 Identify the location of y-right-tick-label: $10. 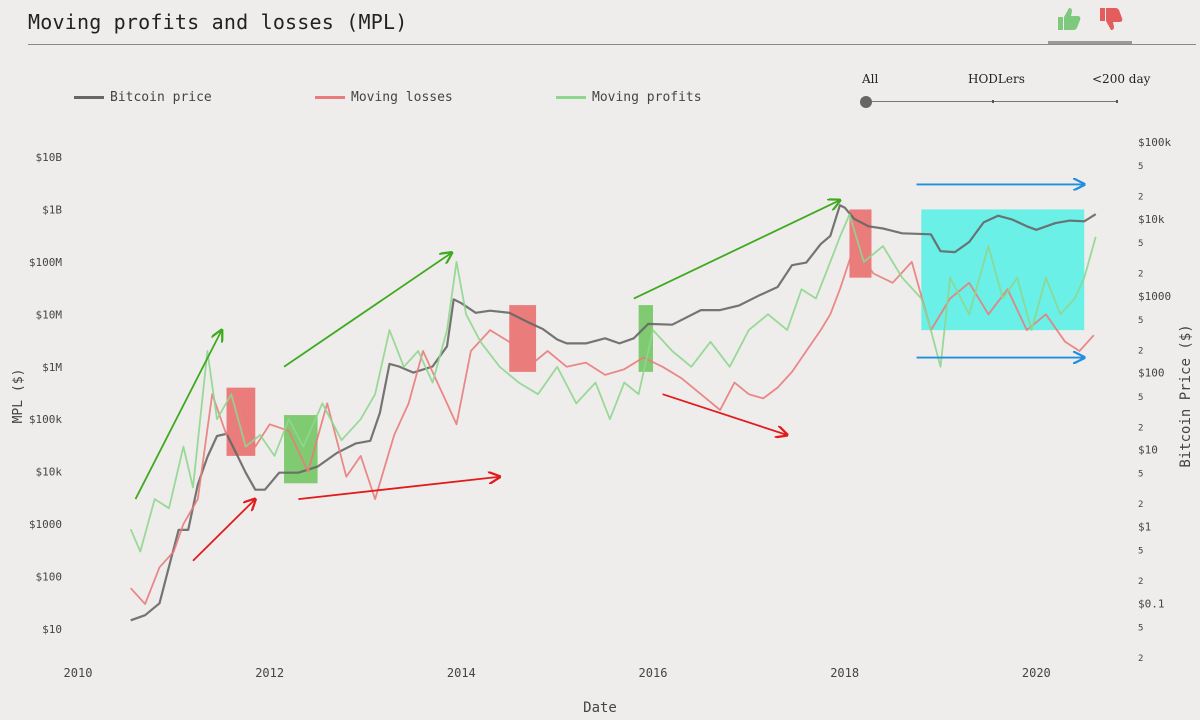
(1148, 450).